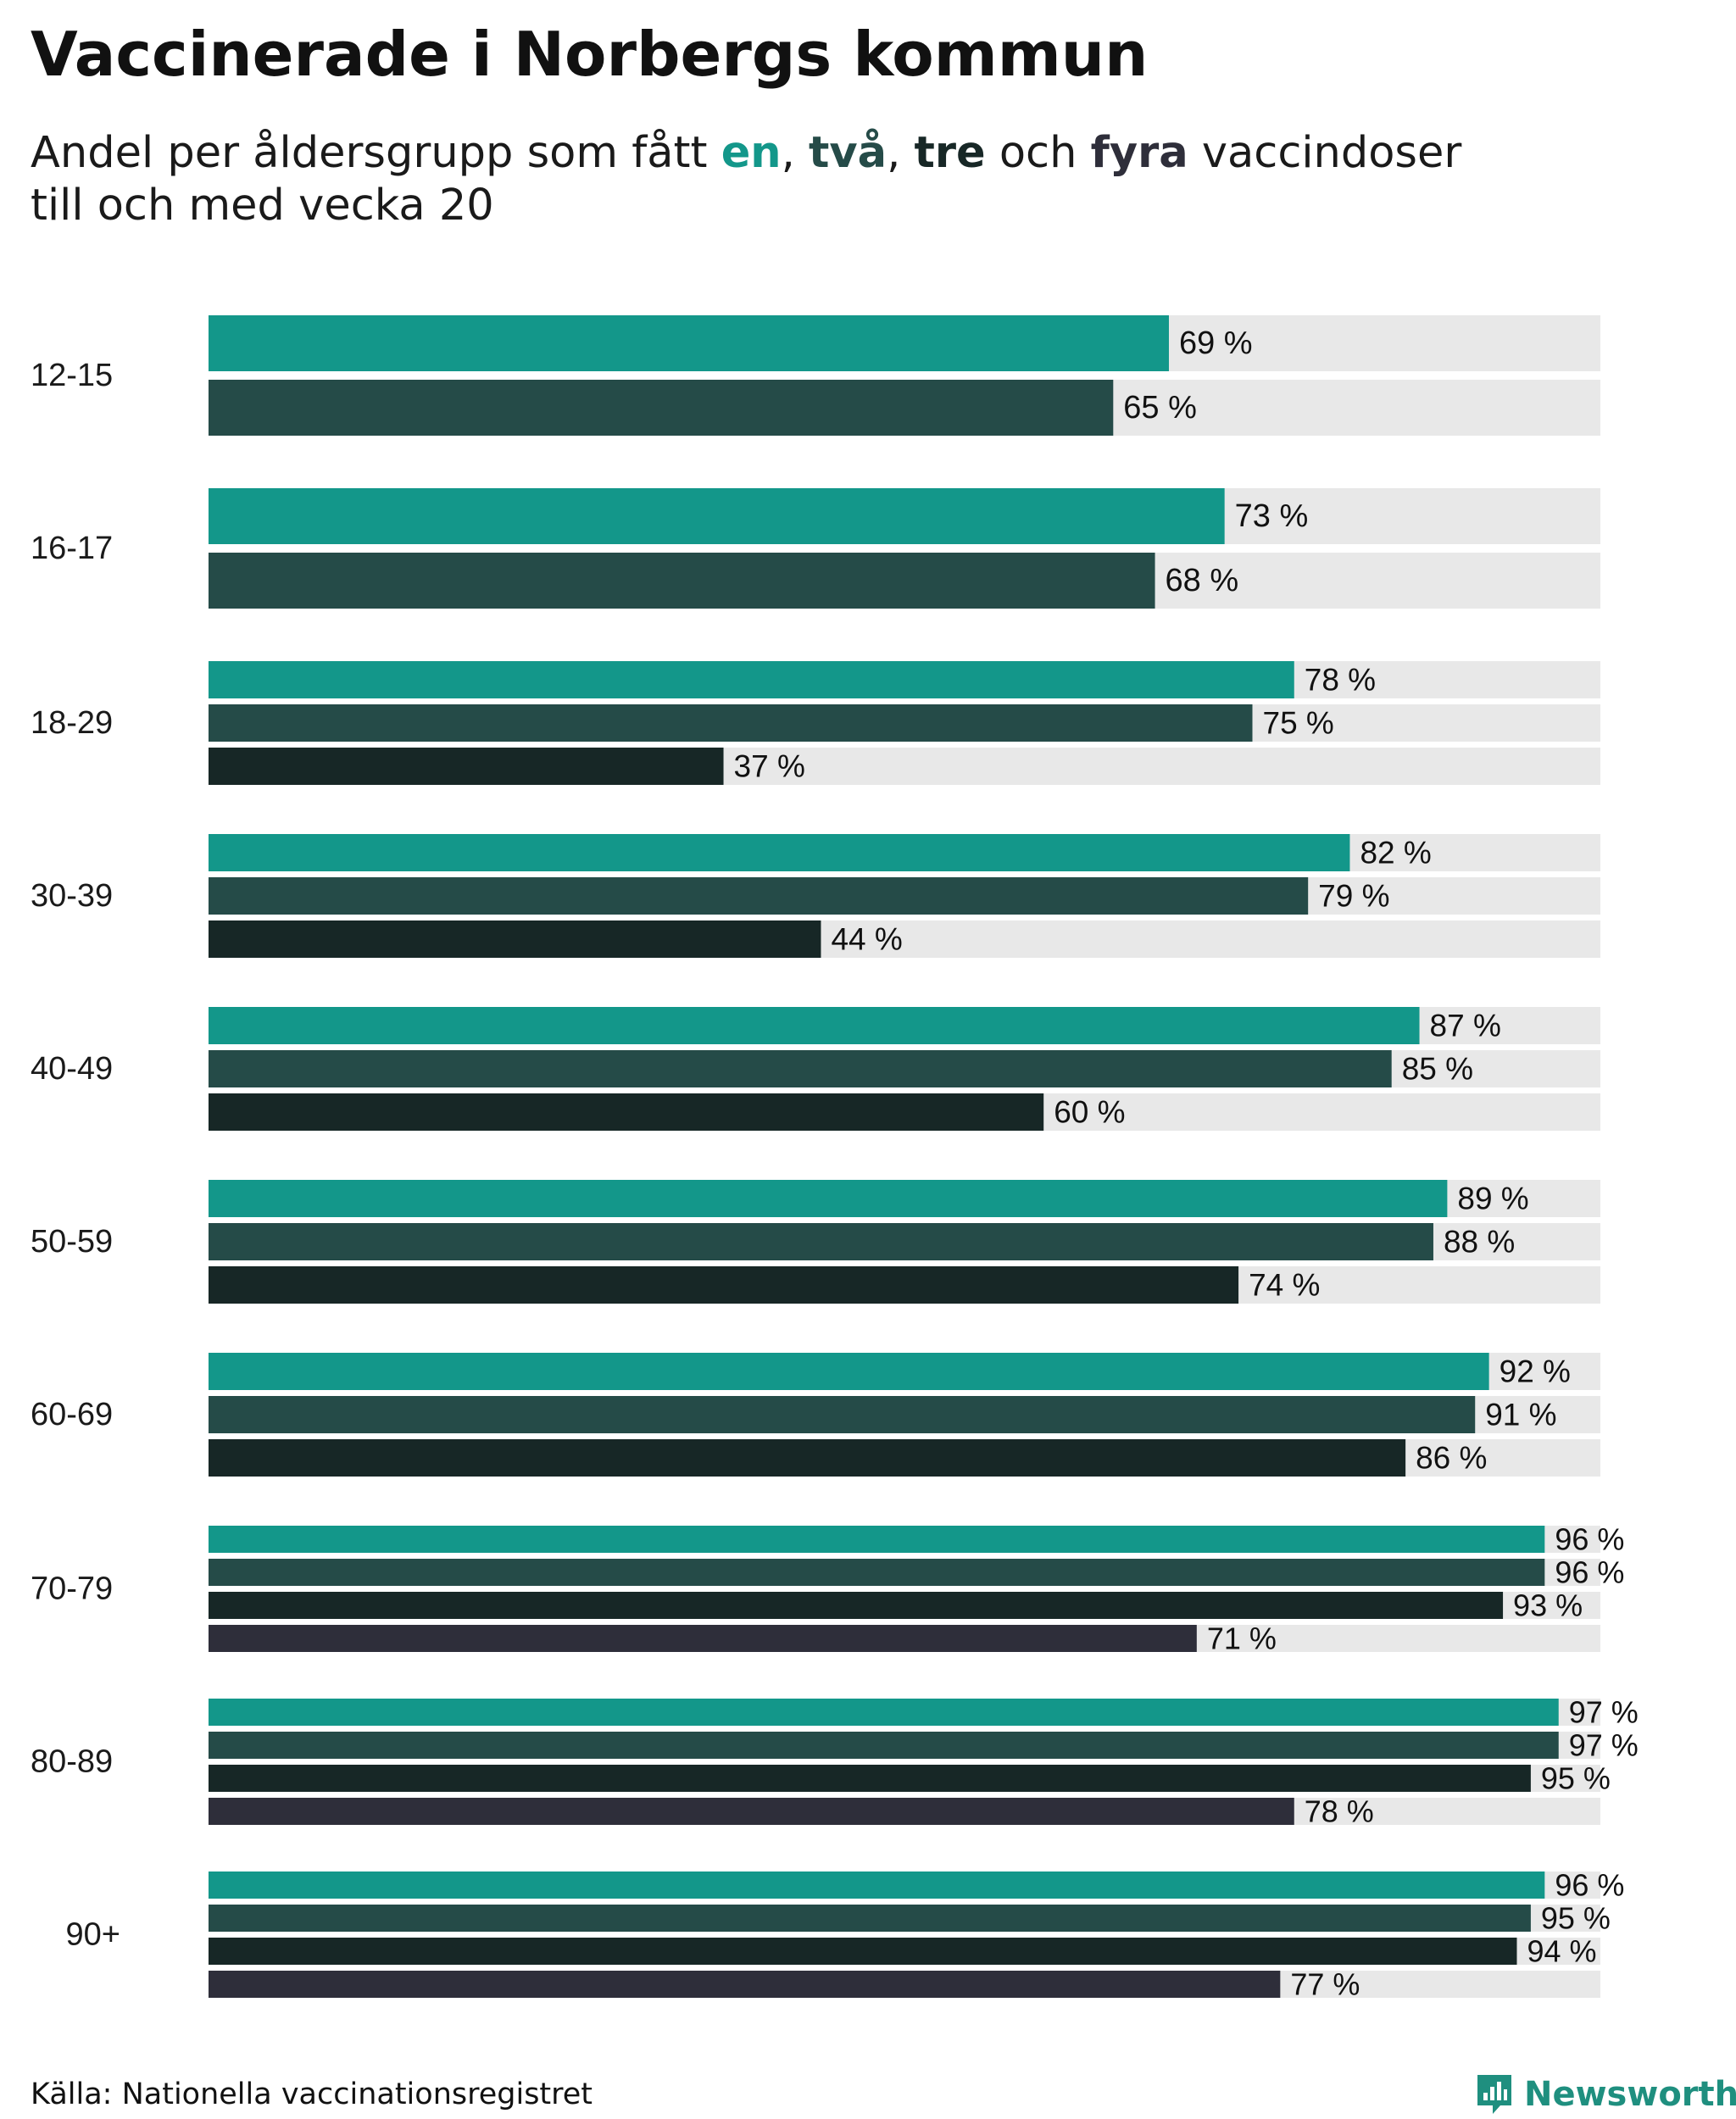 This screenshot has width=1736, height=2119. What do you see at coordinates (1465, 1026) in the screenshot?
I see `data-label-40-49-en: 87 %` at bounding box center [1465, 1026].